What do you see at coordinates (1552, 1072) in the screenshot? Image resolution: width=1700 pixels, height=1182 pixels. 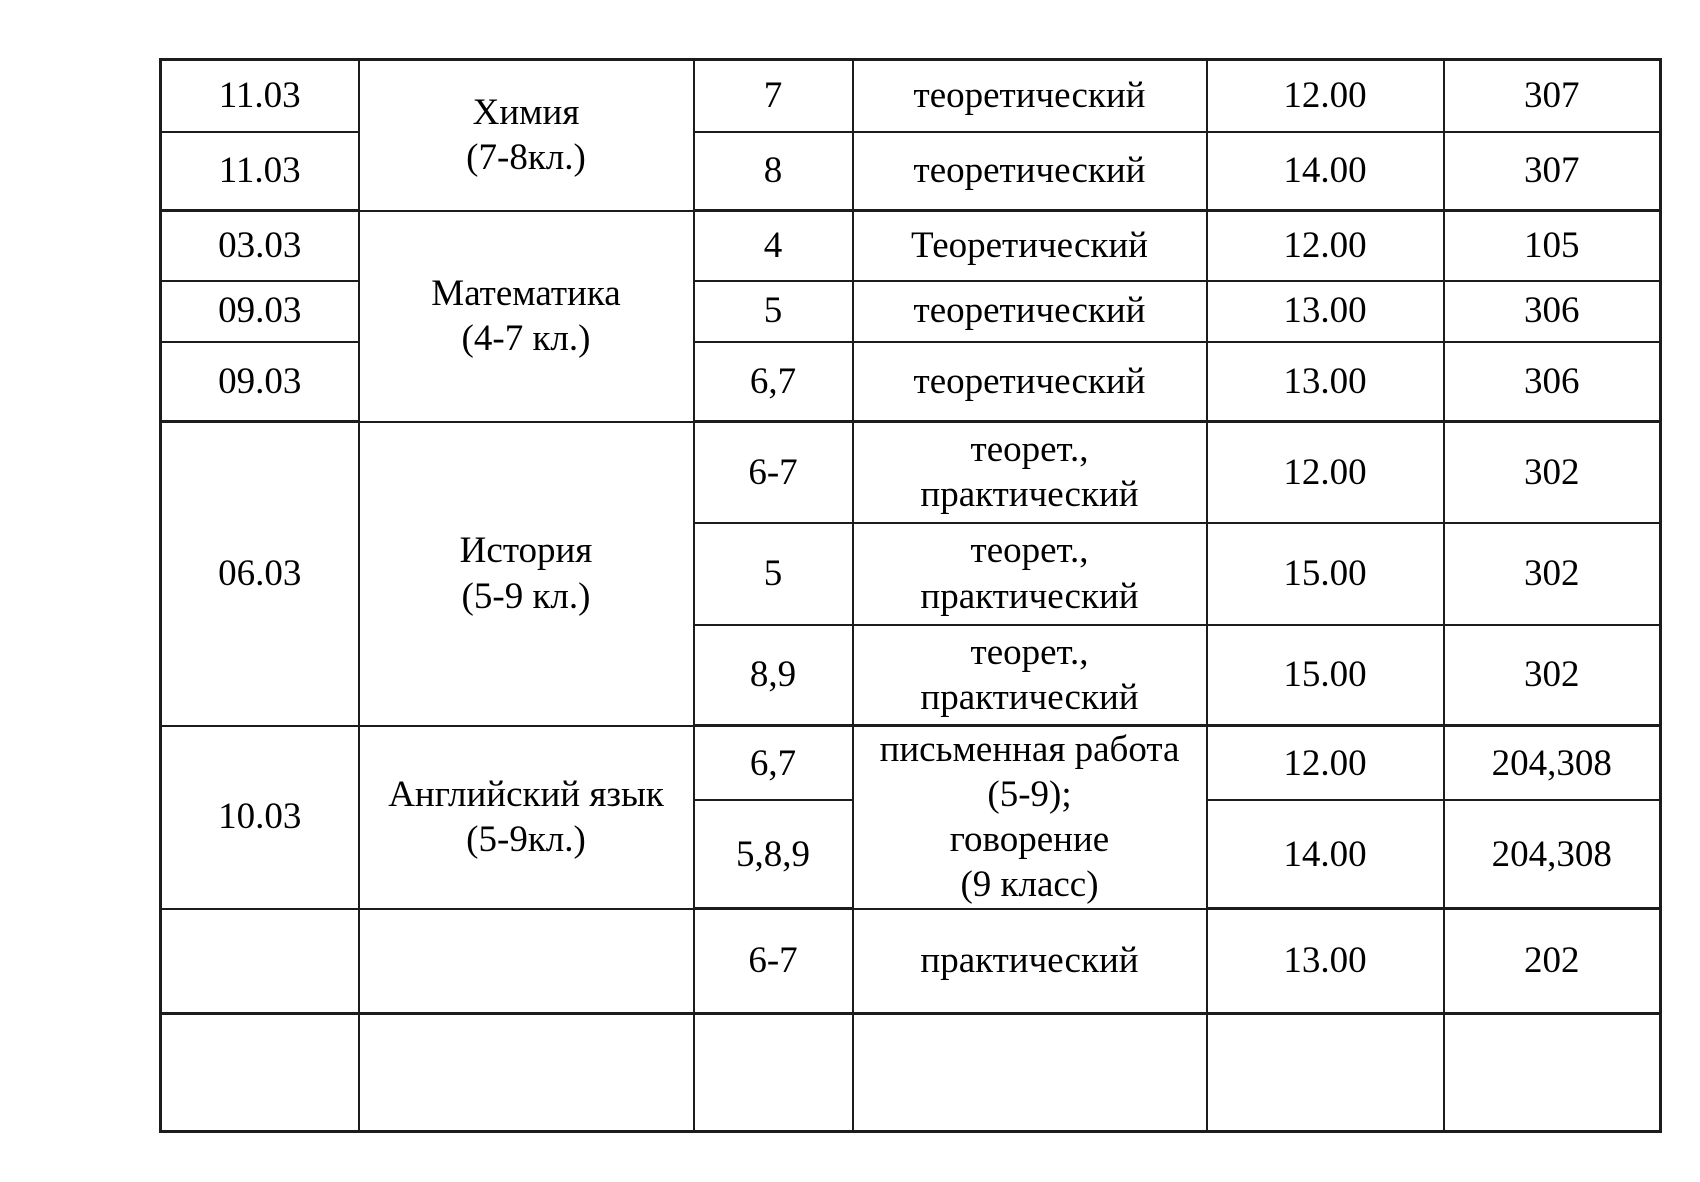 I see `room-cell` at bounding box center [1552, 1072].